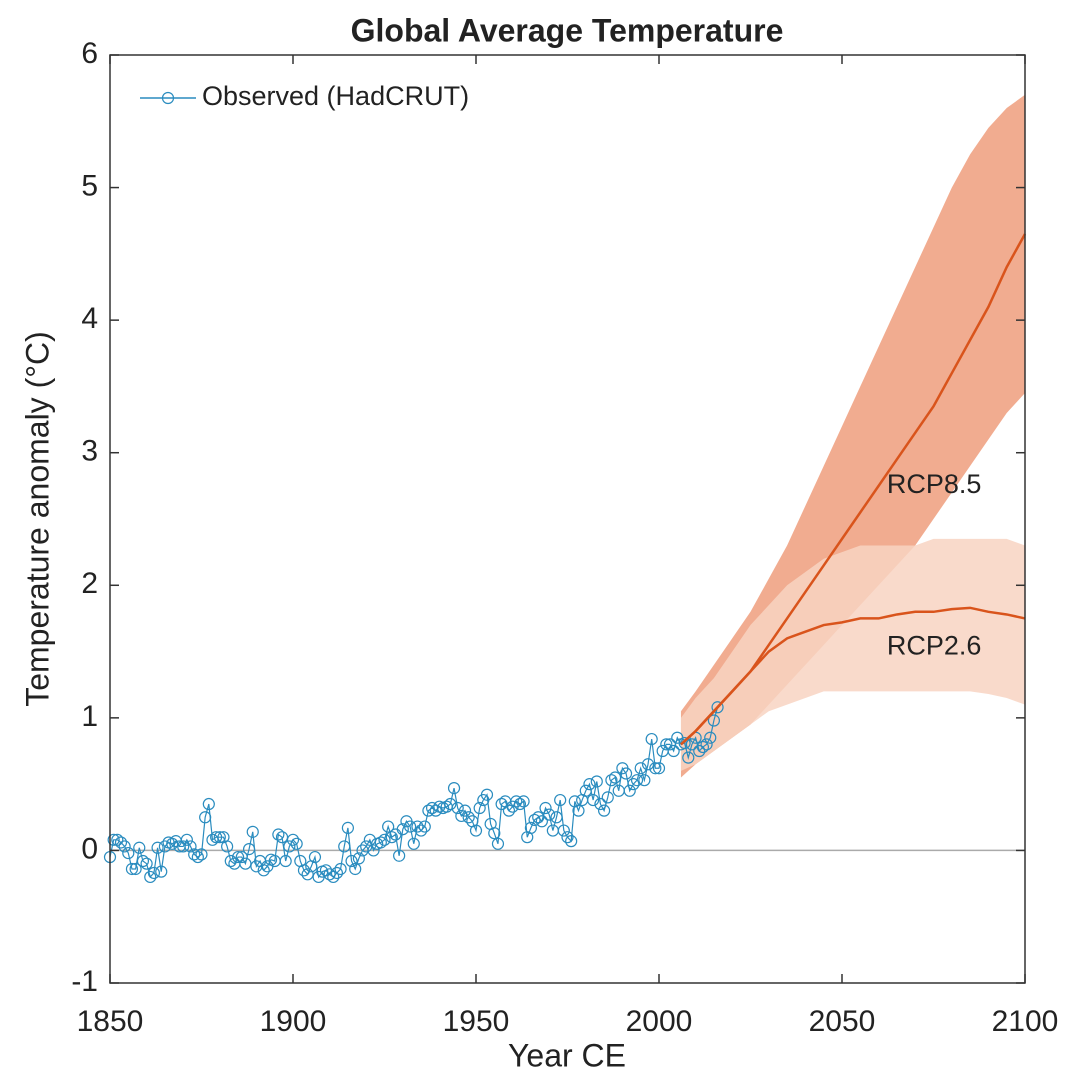 The width and height of the screenshot is (1071, 1081). I want to click on legend-label: Observed (HadCRUT), so click(335, 96).